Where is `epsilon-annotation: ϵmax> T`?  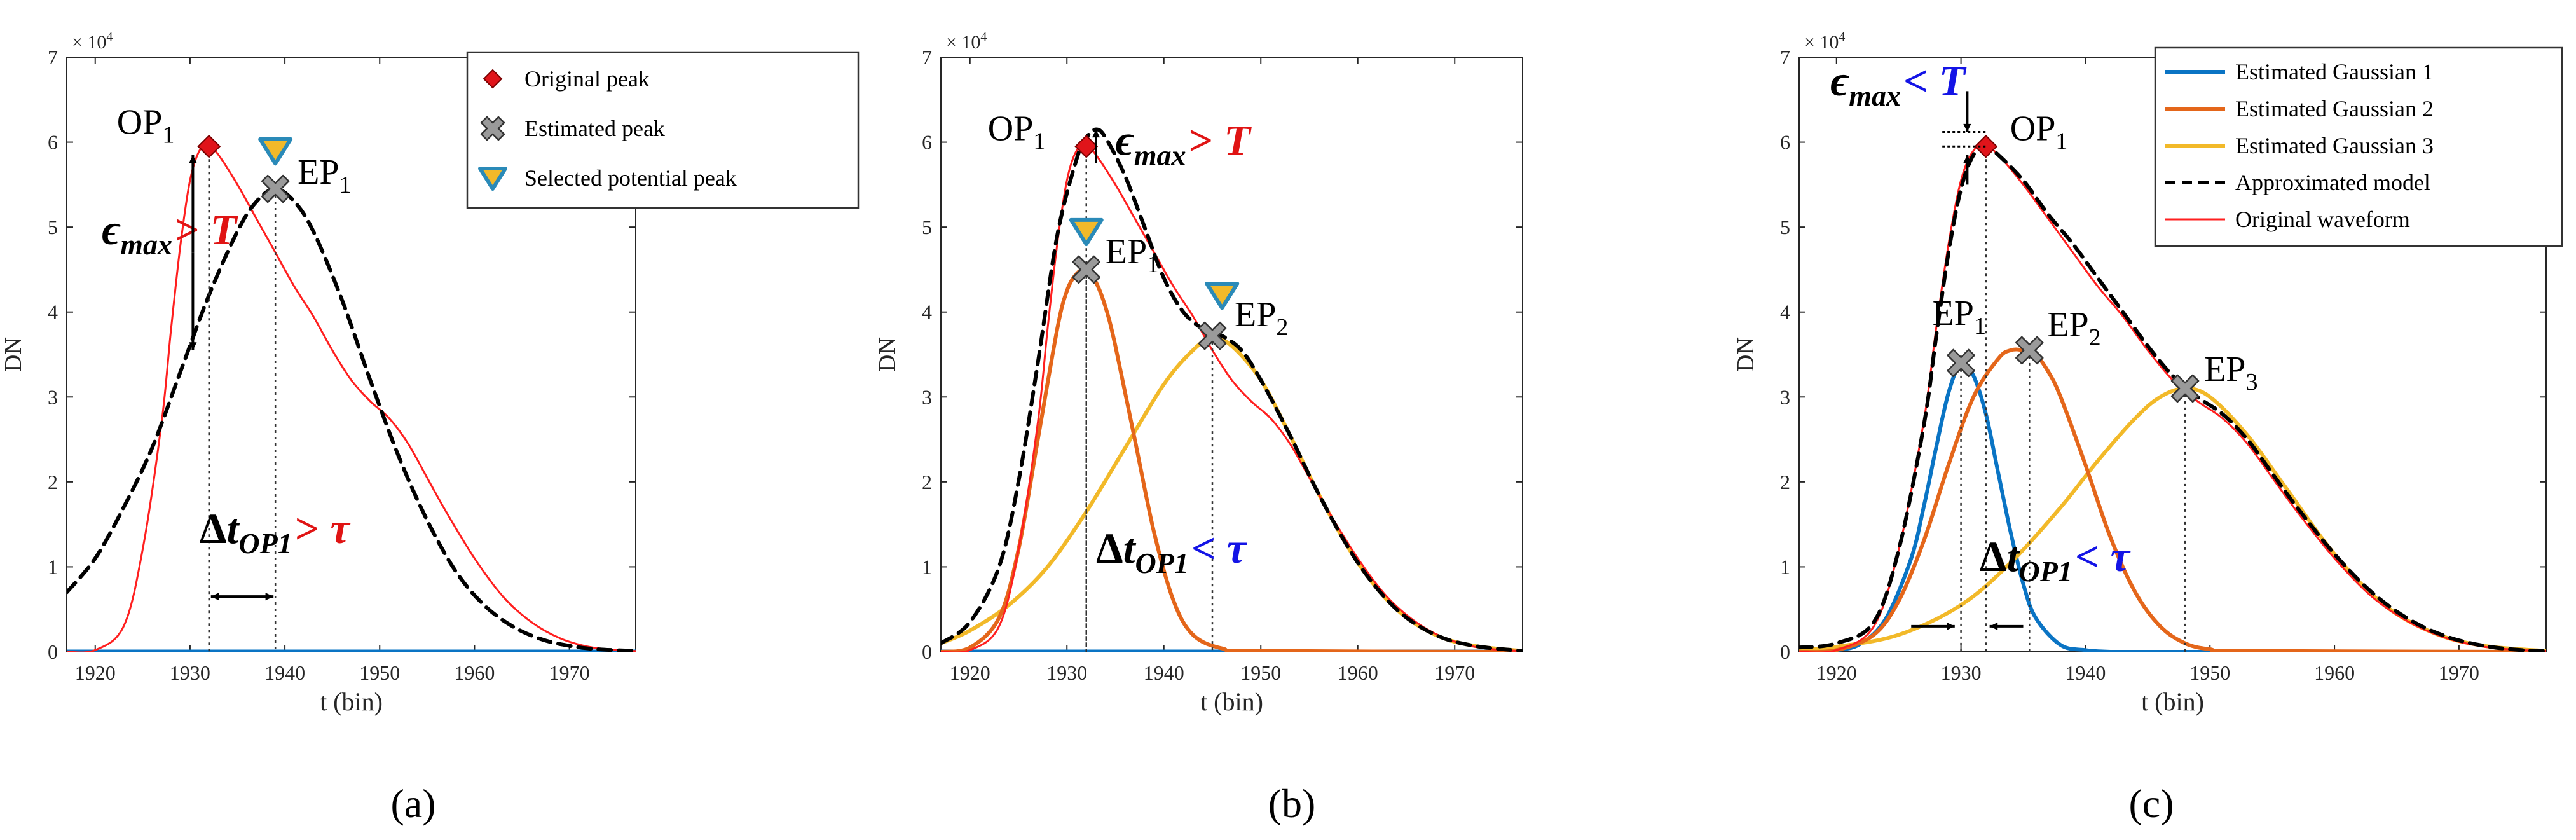
epsilon-annotation: ϵmax> T is located at coordinates (170, 233).